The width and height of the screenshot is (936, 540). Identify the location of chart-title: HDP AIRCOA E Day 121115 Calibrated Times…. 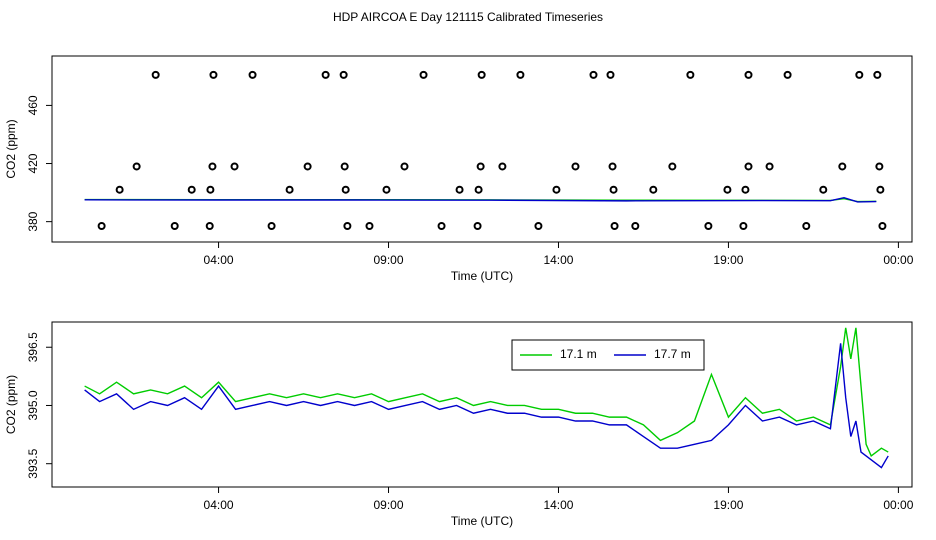
(468, 17).